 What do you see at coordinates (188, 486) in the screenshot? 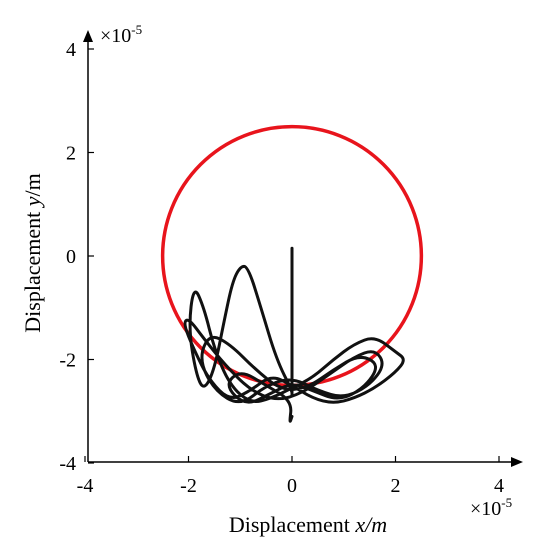
I see `x-tick-label: -2` at bounding box center [188, 486].